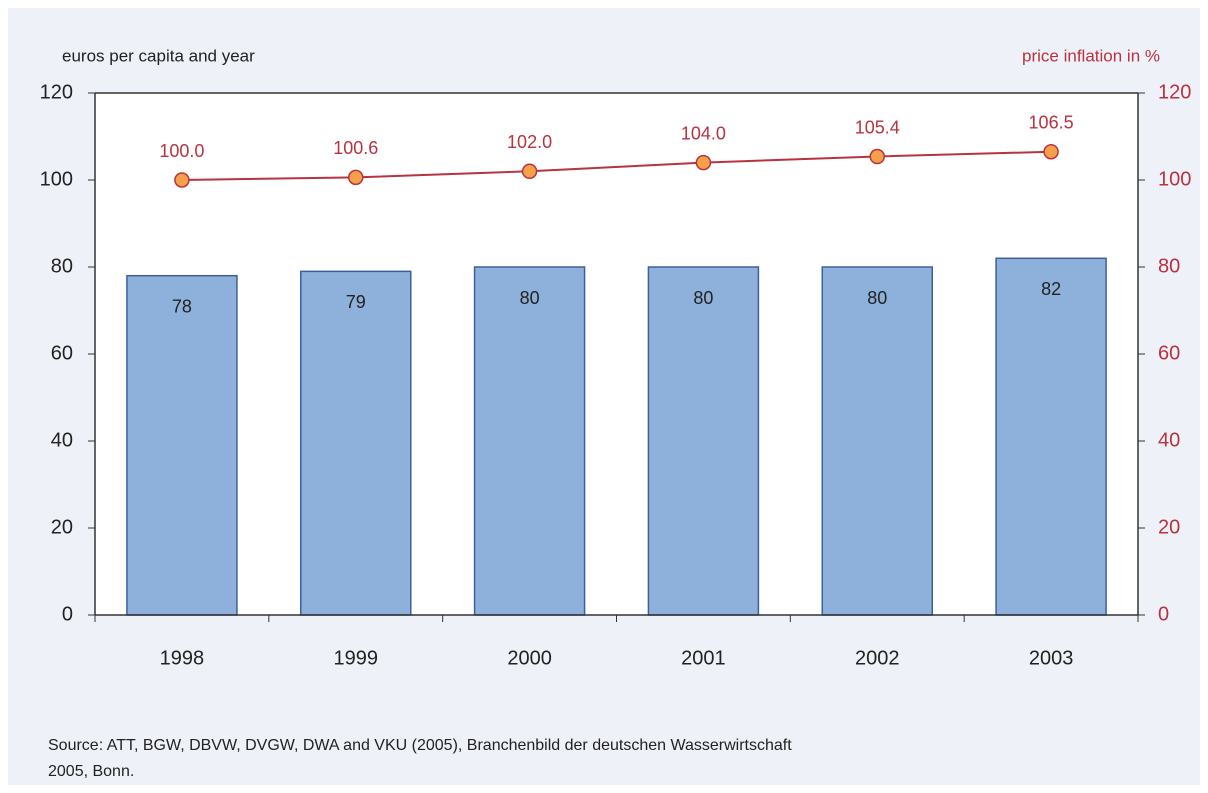  What do you see at coordinates (877, 658) in the screenshot?
I see `x-tick-label: 2002` at bounding box center [877, 658].